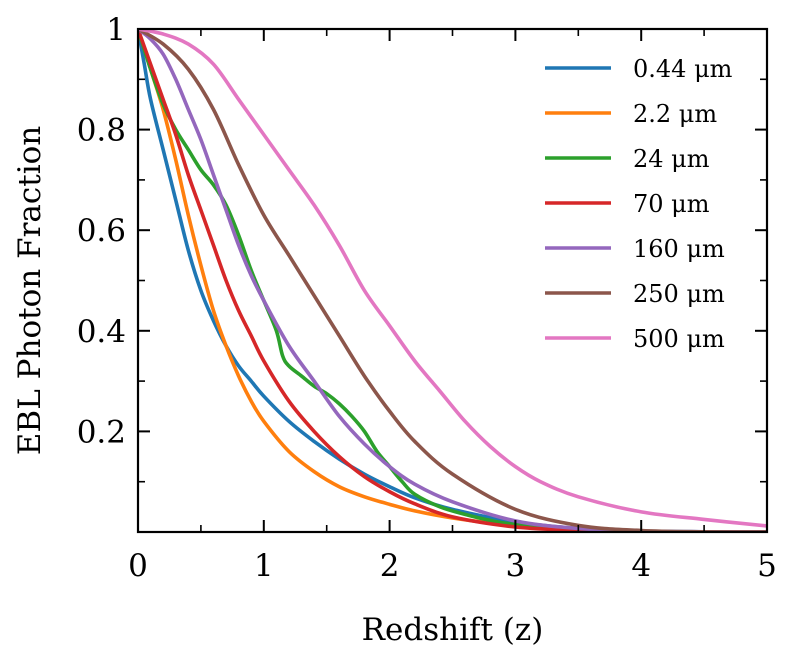  Describe the element at coordinates (138, 566) in the screenshot. I see `x-tick-label: 0` at that location.